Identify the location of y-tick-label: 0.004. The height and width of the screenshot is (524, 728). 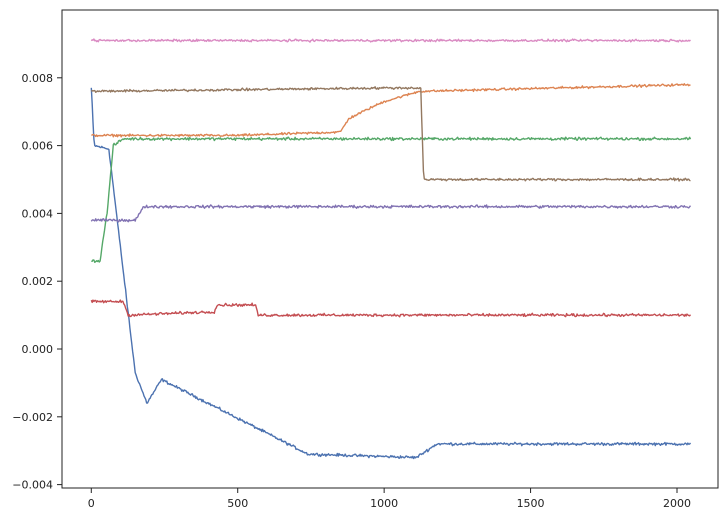
(38, 213).